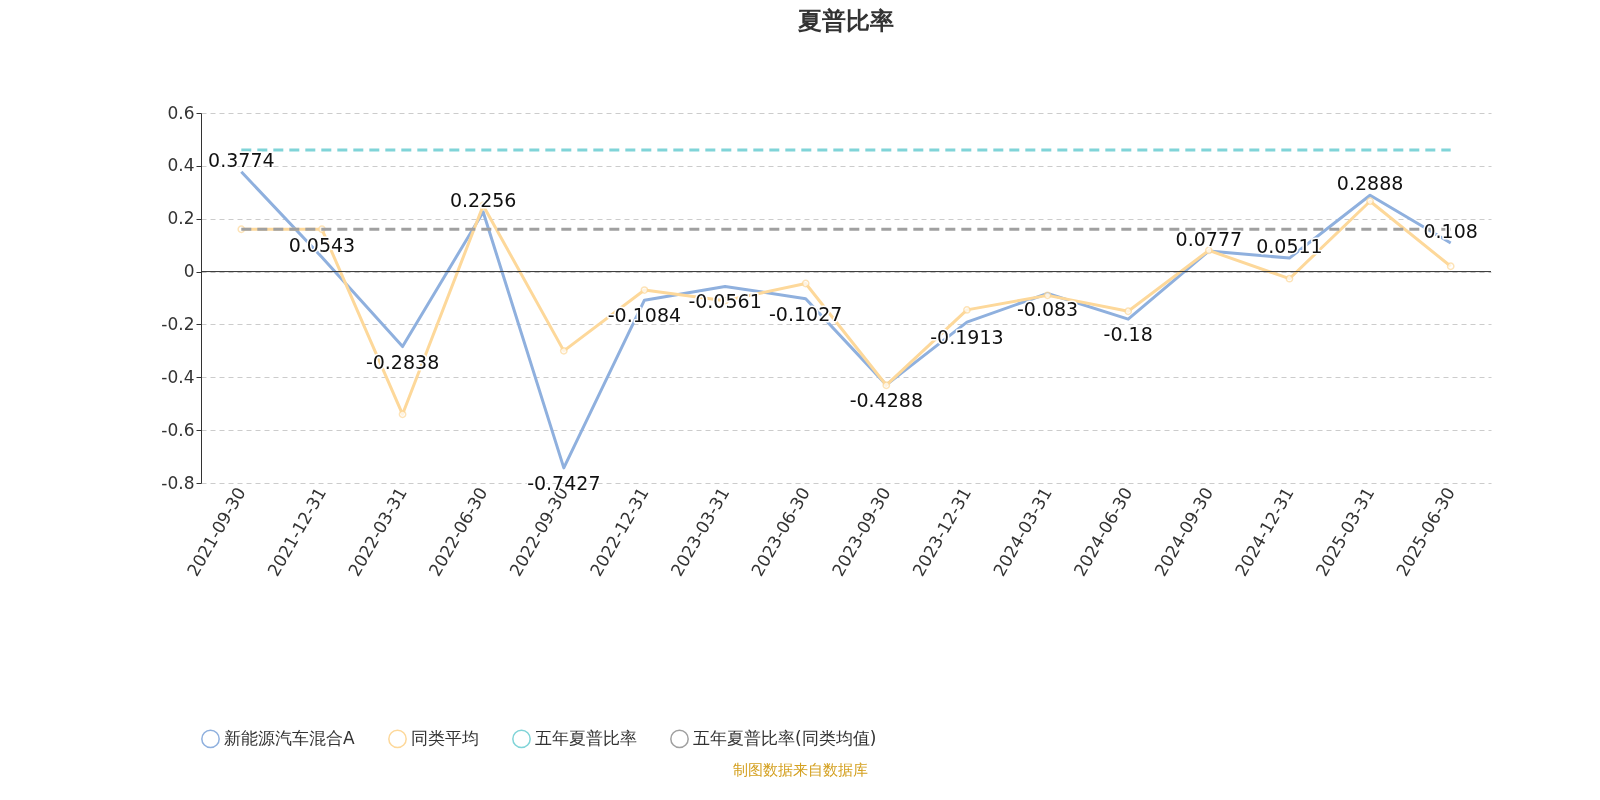  Describe the element at coordinates (178, 482) in the screenshot. I see `y-tick-label: -0.8` at that location.